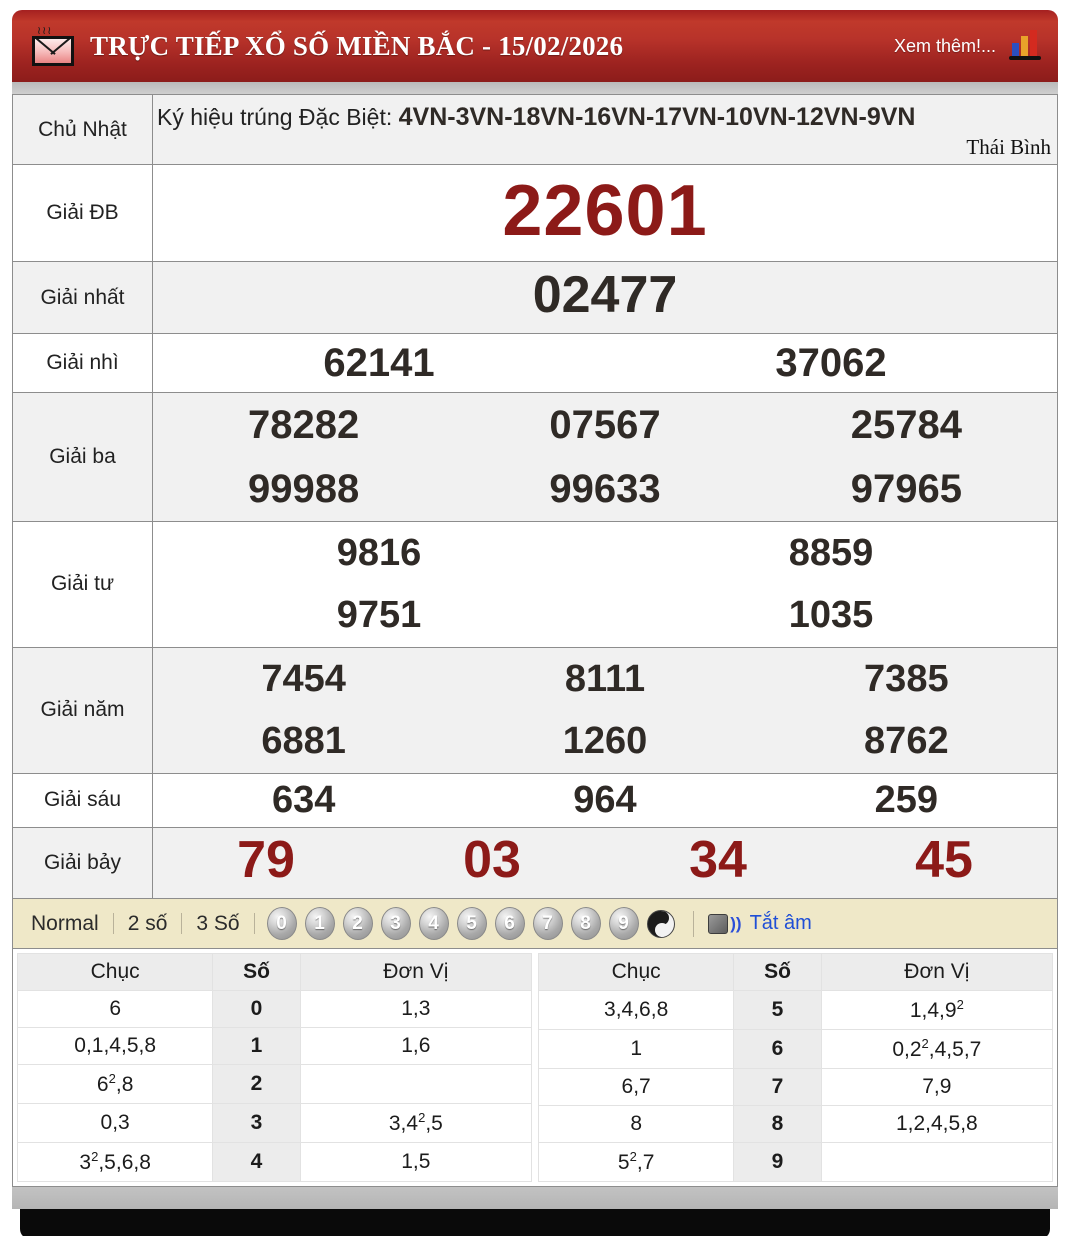 This screenshot has width=1070, height=1236. Describe the element at coordinates (274, 1162) in the screenshot. I see `table-row: 32,5,6,8 4 1,5` at that location.